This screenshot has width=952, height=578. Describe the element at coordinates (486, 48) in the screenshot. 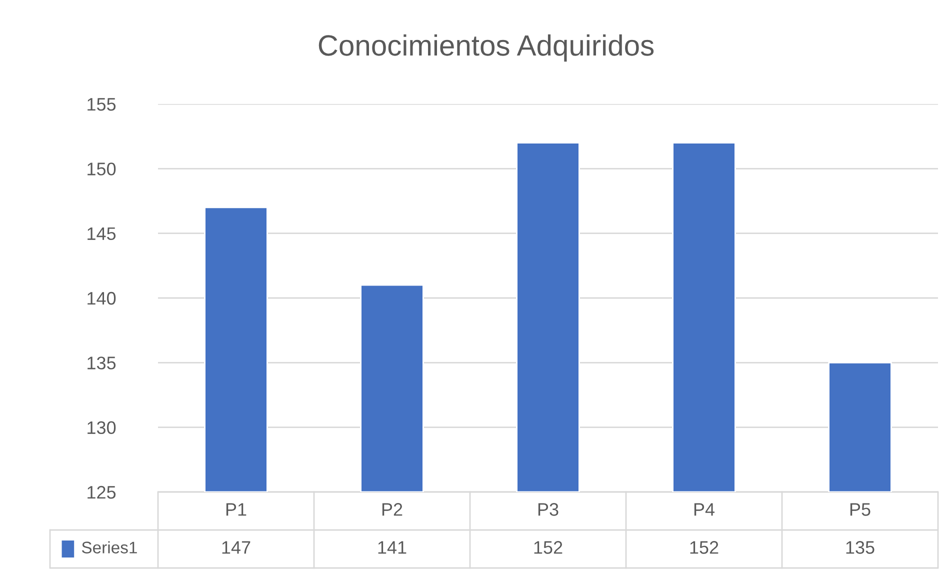

I see `chart-title: Conocimientos Adquiridos` at that location.